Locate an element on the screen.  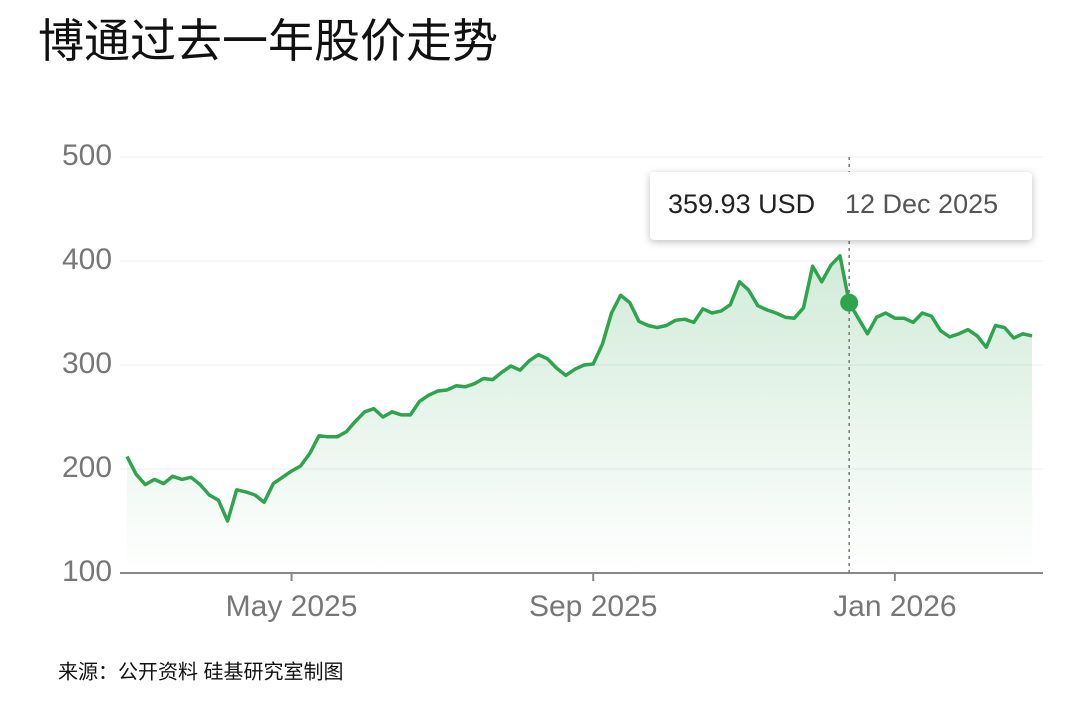
tooltip-date: 12 Dec 2025 is located at coordinates (921, 204).